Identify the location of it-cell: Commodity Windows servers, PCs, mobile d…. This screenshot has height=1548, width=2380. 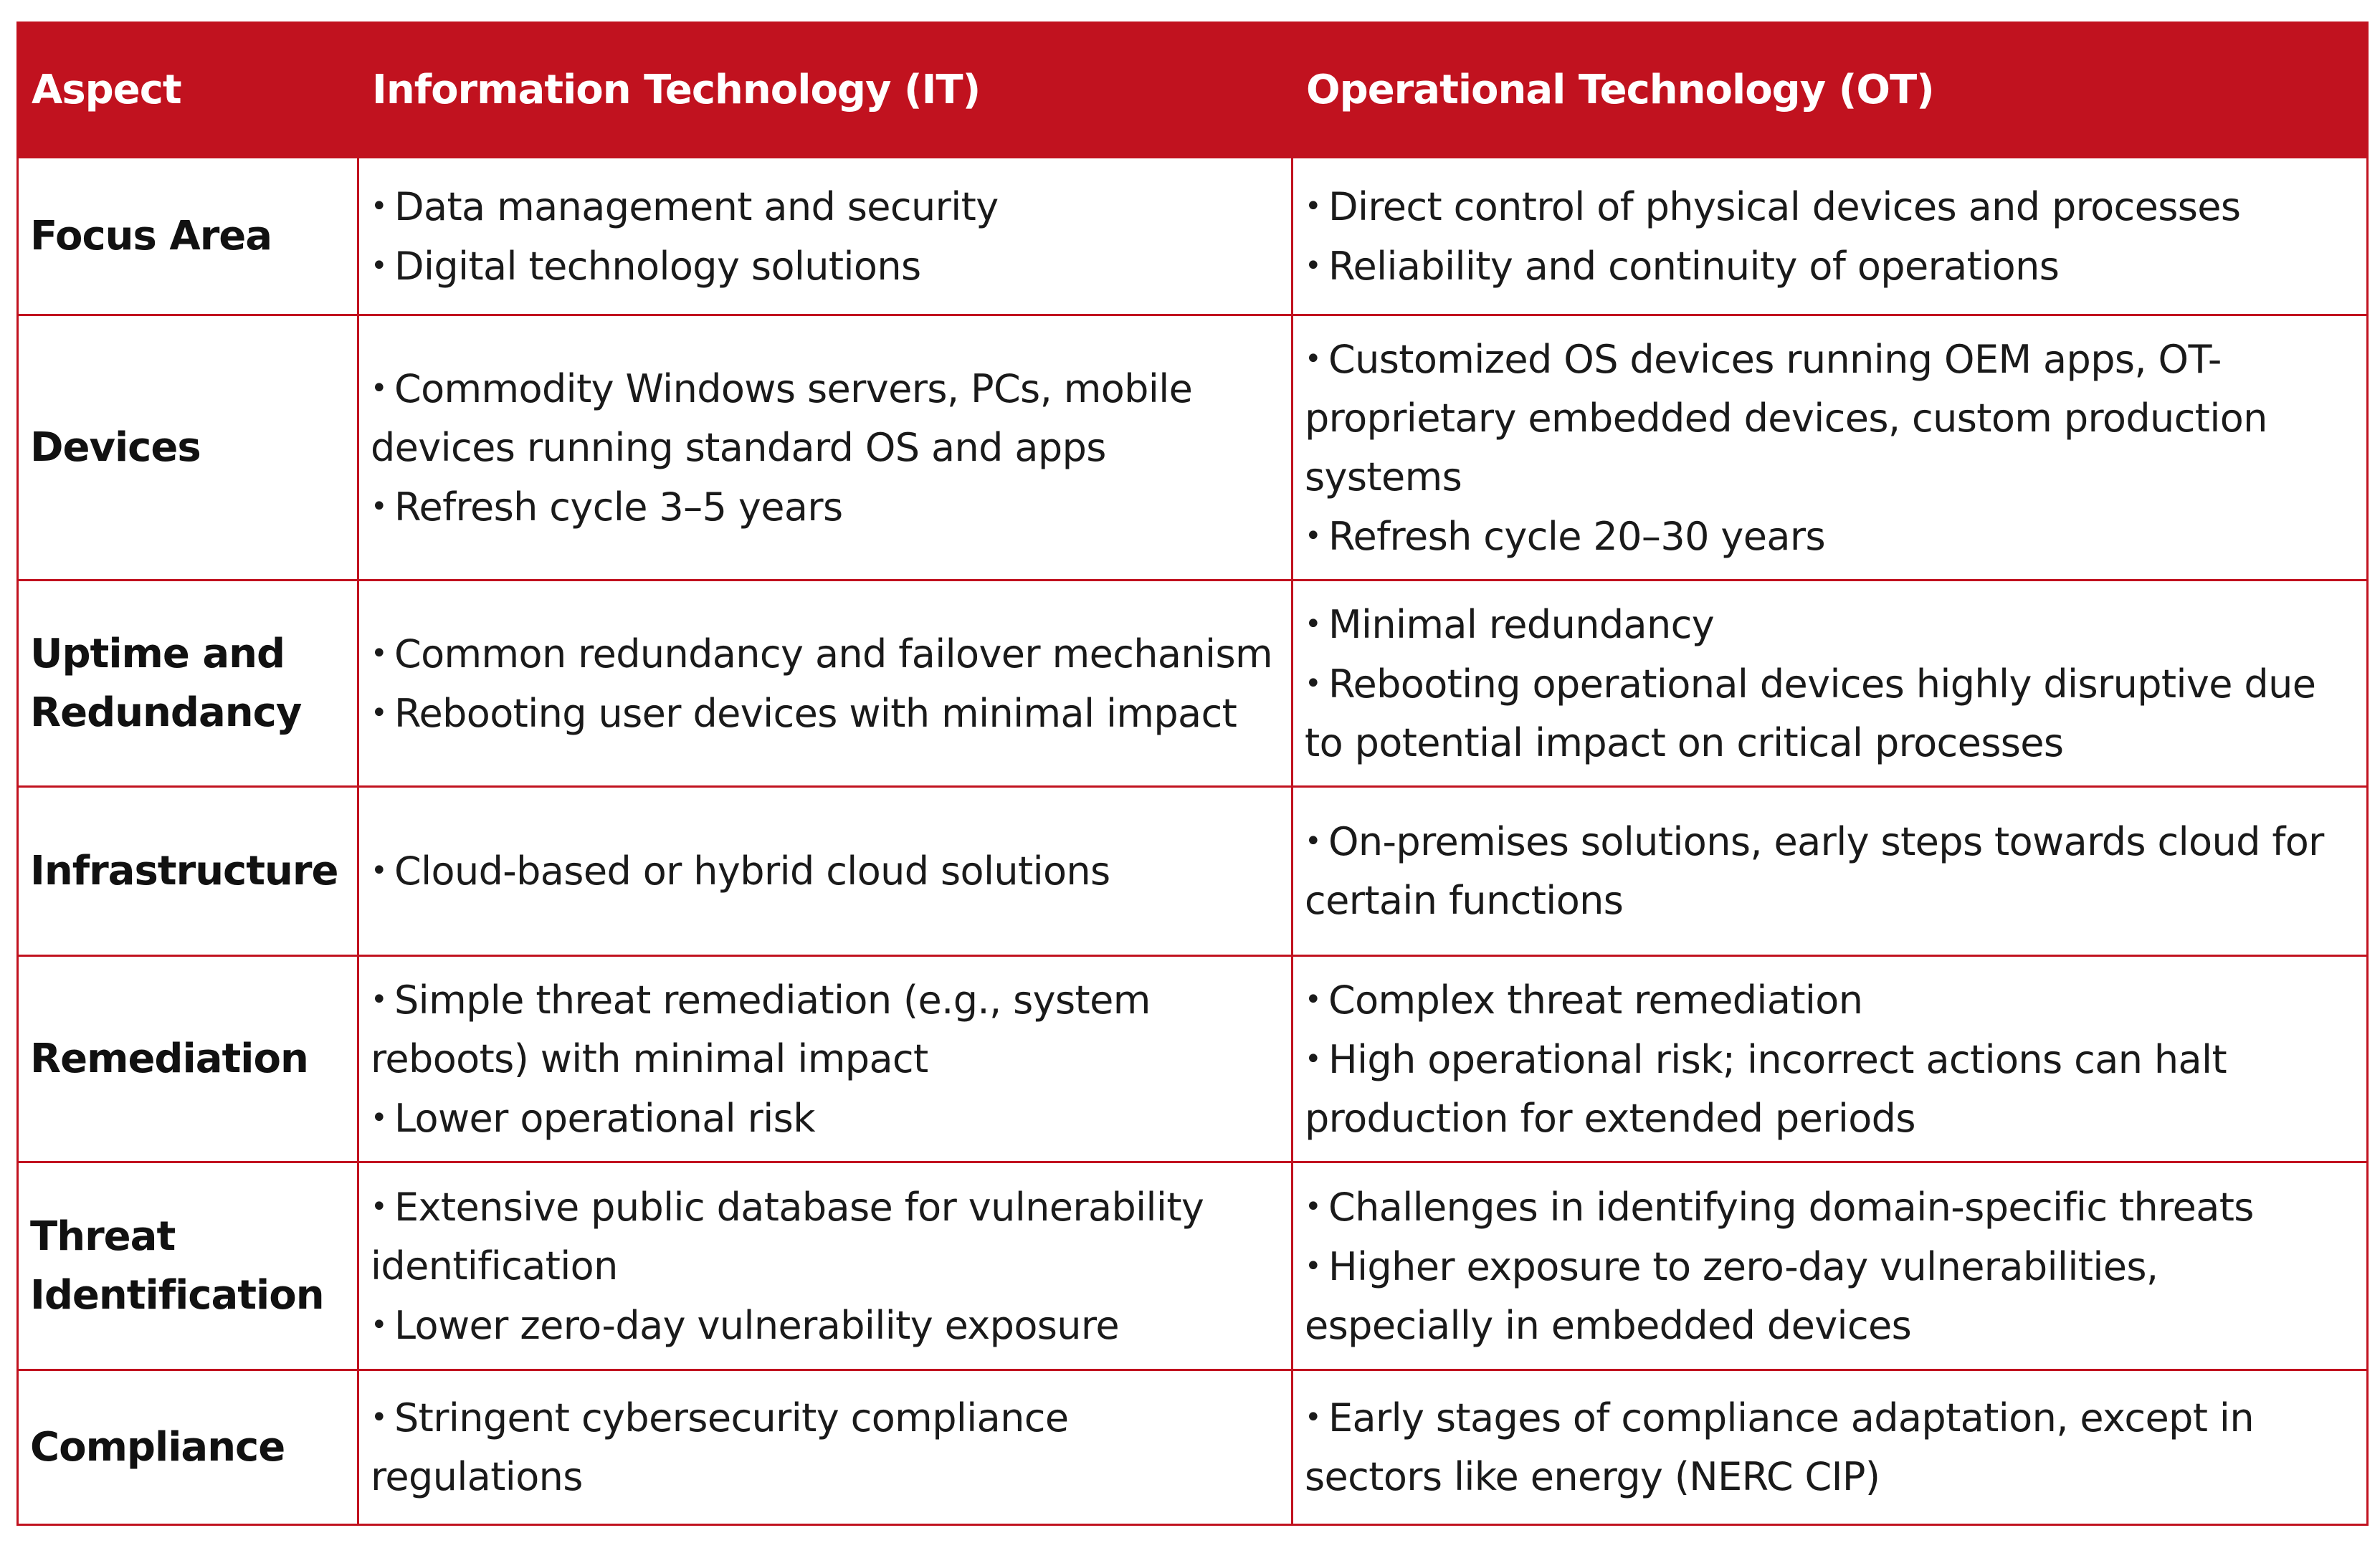
(825, 447).